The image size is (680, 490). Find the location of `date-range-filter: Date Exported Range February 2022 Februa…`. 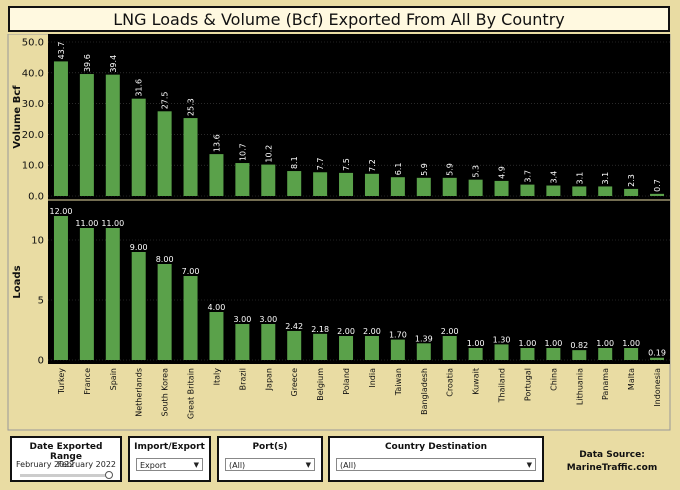

date-range-filter: Date Exported Range February 2022 Februa… is located at coordinates (66, 459).